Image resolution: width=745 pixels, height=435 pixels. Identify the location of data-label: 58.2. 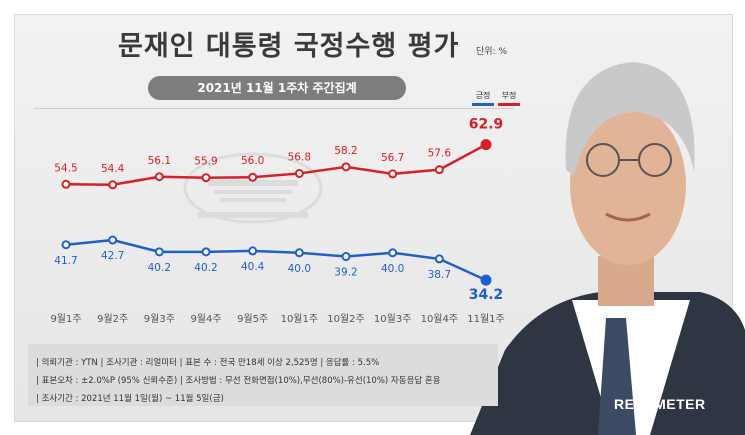
(345, 151).